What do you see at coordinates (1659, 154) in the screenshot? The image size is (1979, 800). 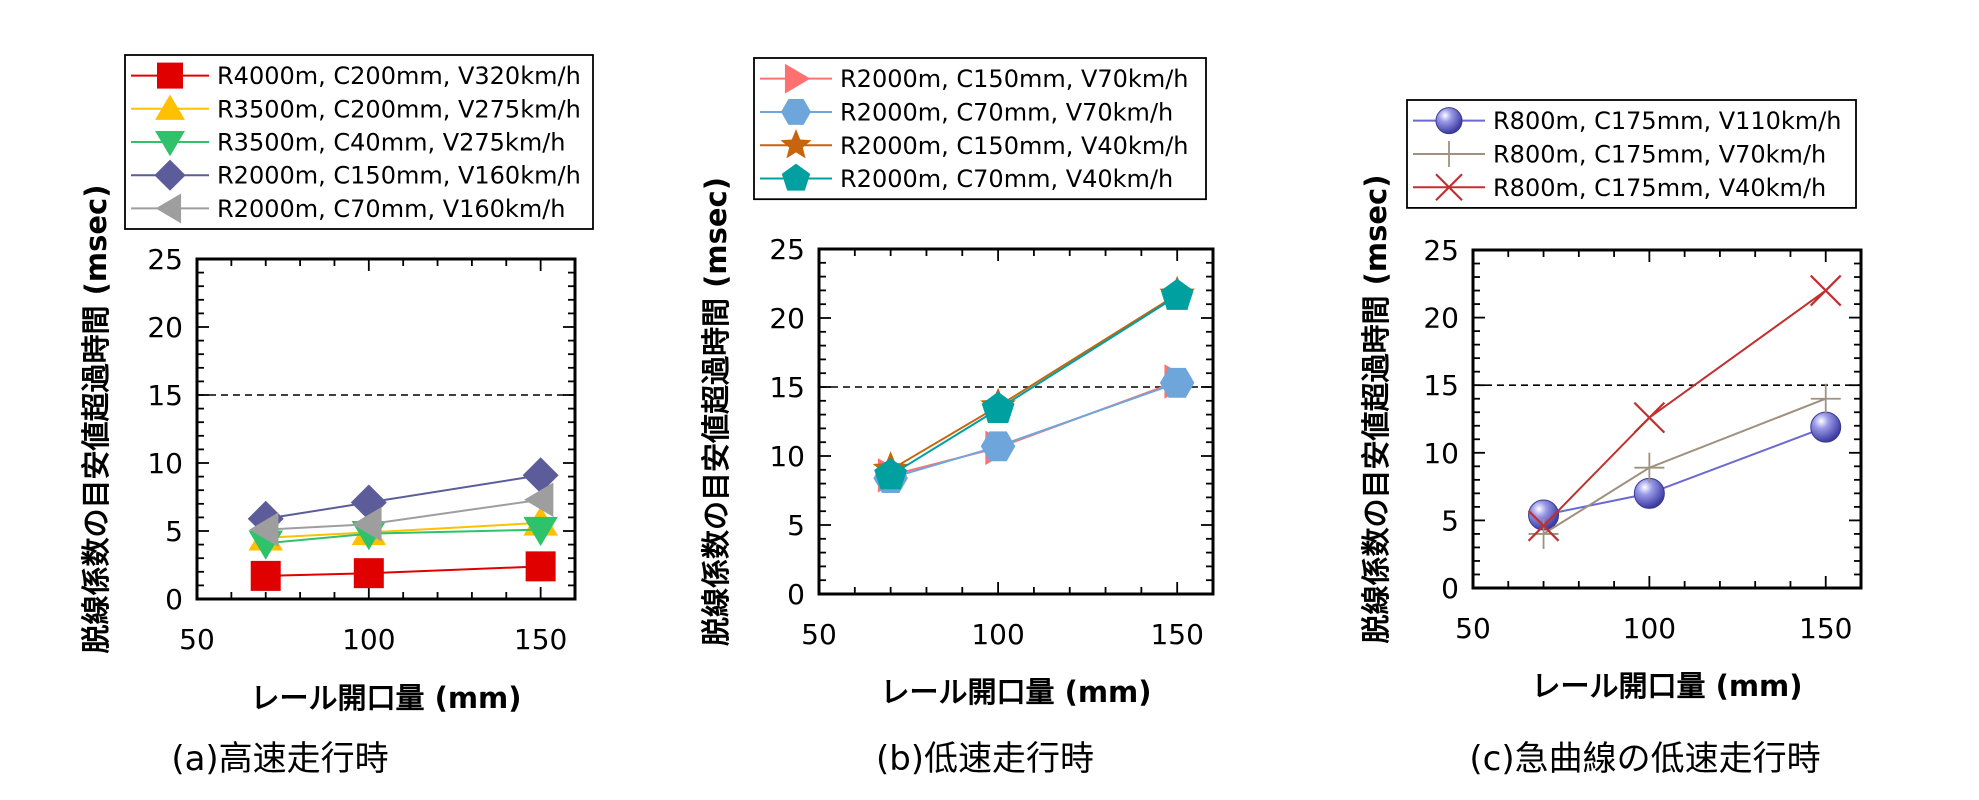 I see `legend-label: R800m, C175mm, V70km/h` at bounding box center [1659, 154].